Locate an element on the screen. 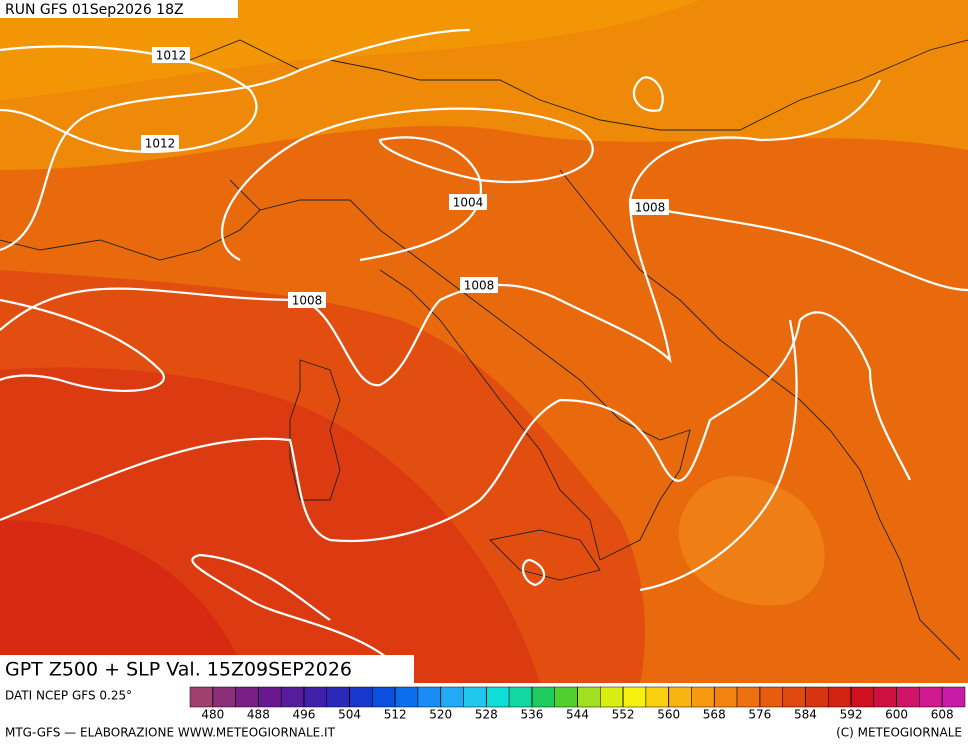  legend-tick-label: 568 is located at coordinates (714, 715).